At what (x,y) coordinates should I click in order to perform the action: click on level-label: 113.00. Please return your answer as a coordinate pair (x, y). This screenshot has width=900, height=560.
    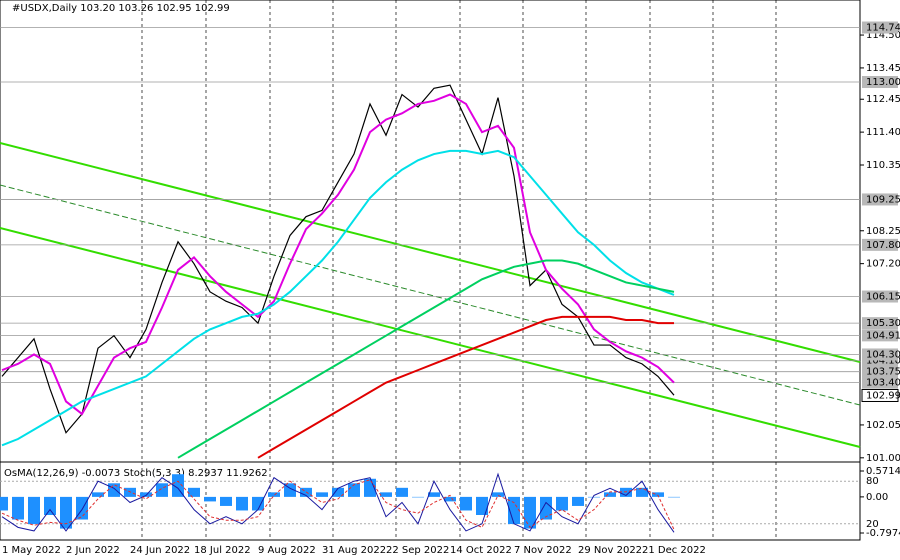
    Looking at the image, I should click on (883, 82).